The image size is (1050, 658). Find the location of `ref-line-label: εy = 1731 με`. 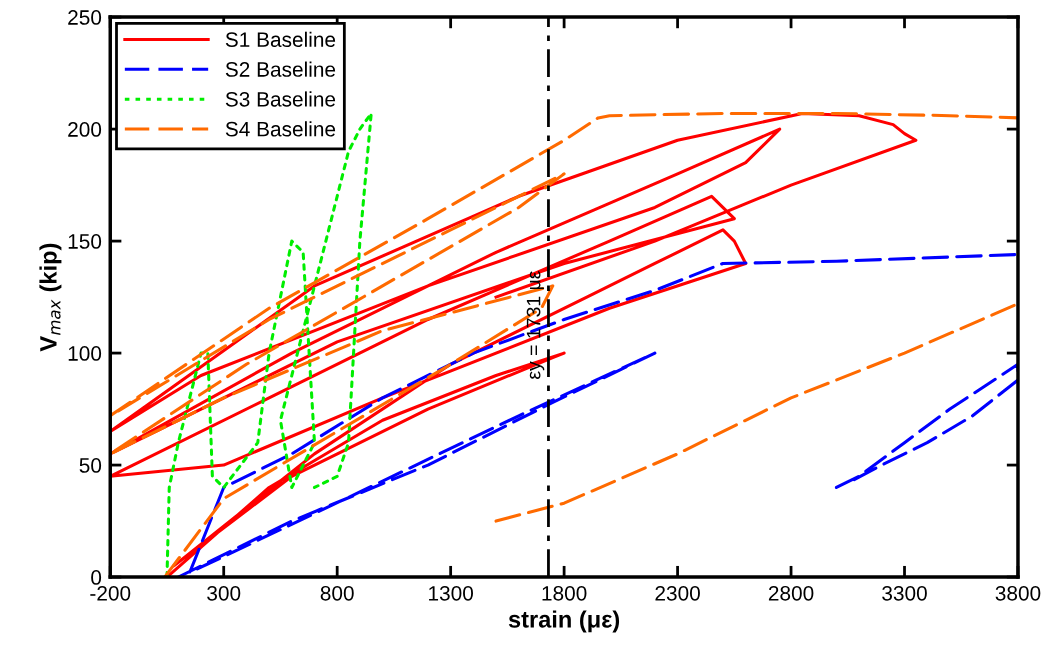

ref-line-label: εy = 1731 με is located at coordinates (535, 324).